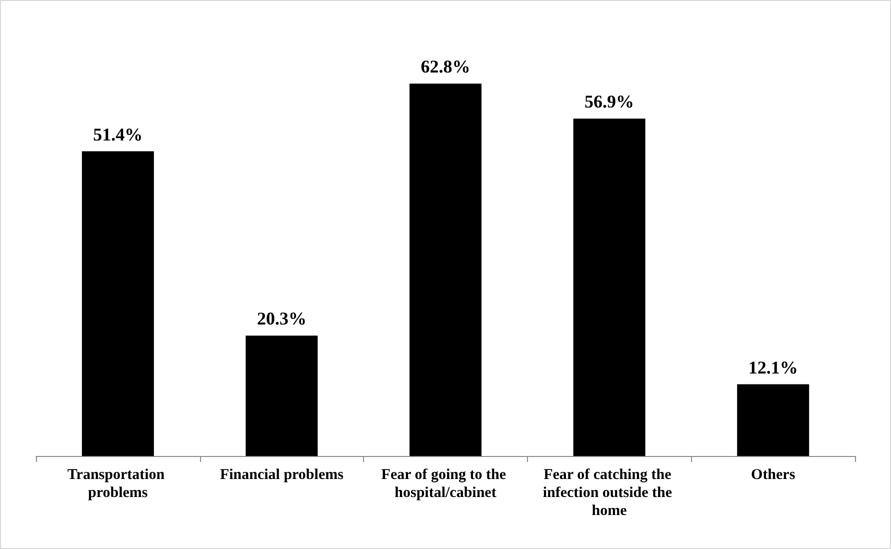 The width and height of the screenshot is (891, 549). Describe the element at coordinates (609, 102) in the screenshot. I see `data-label: 56.9%` at that location.